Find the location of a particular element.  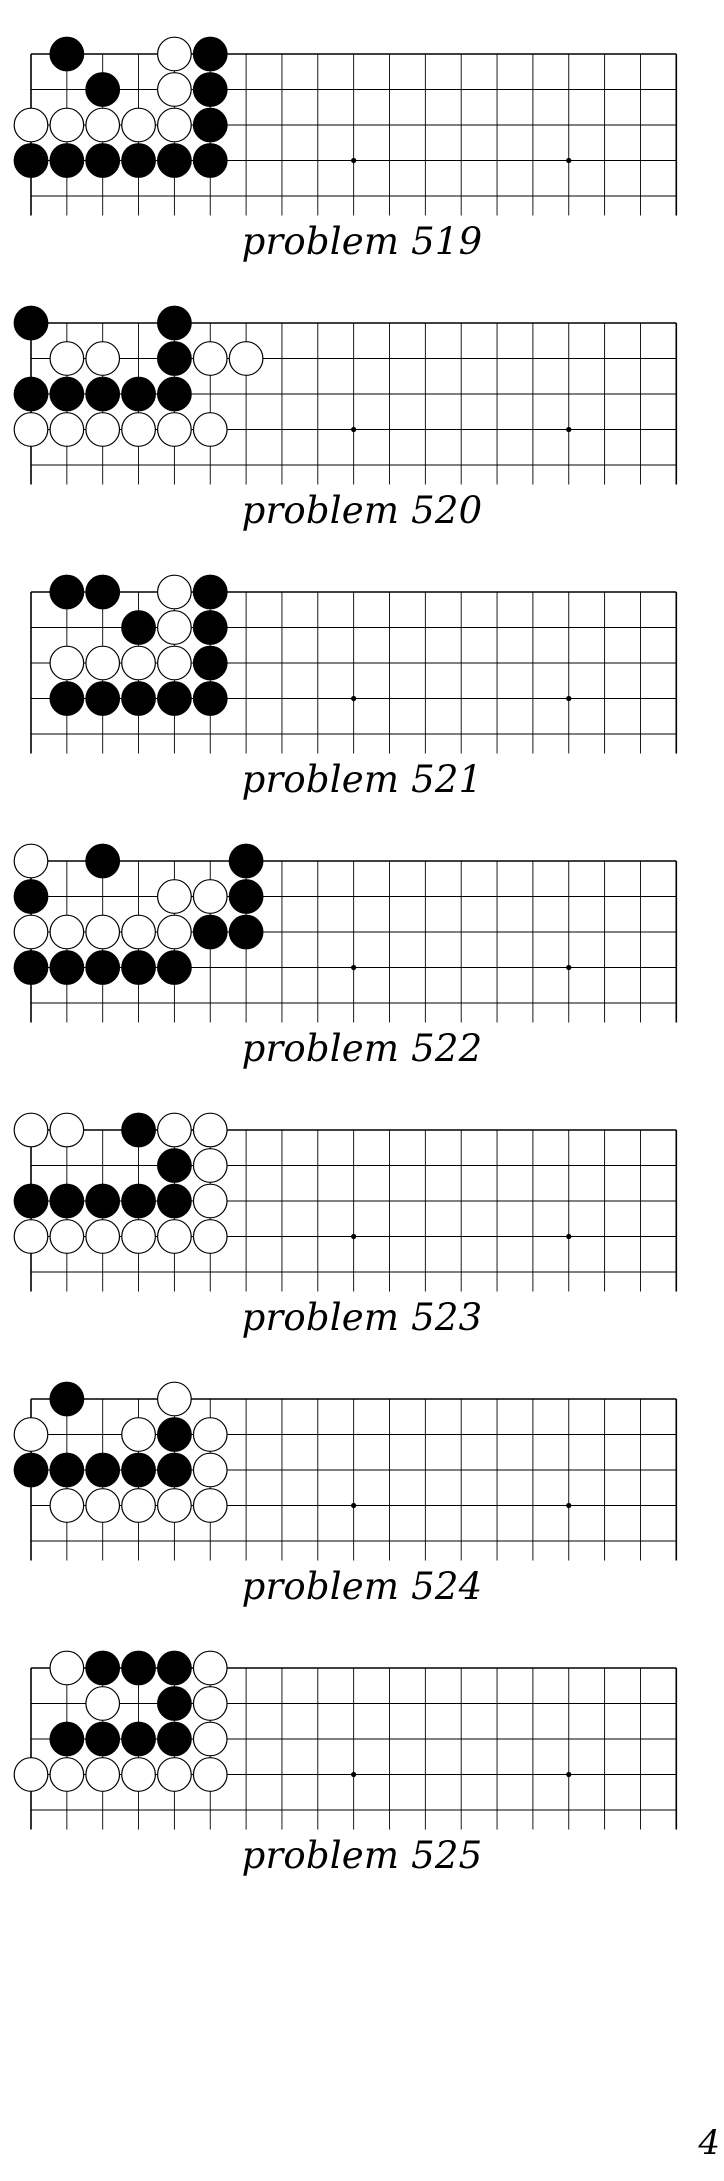

problem-caption: problem 525 is located at coordinates (362, 1855).